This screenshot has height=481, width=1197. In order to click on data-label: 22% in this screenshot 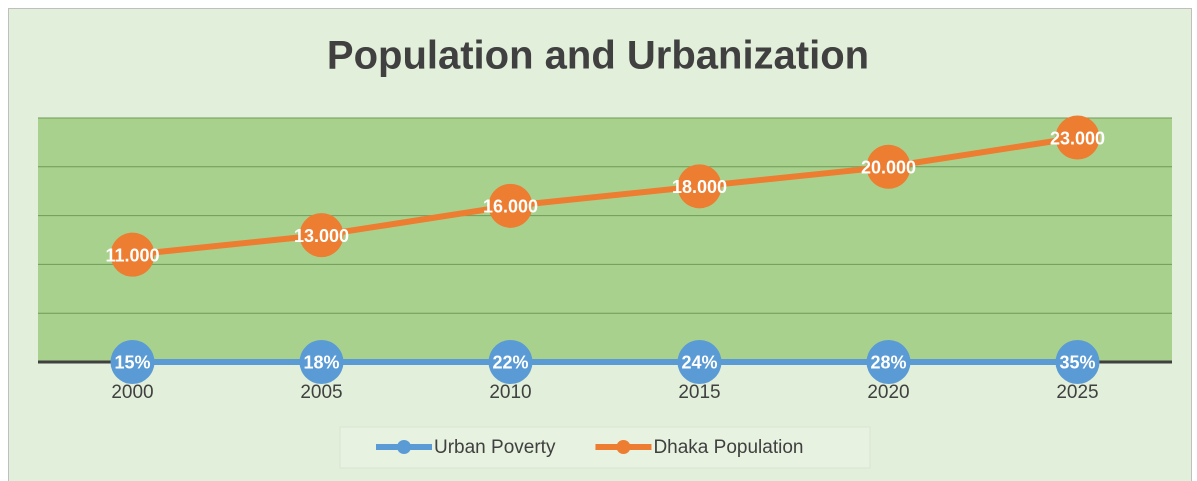, I will do `click(510, 363)`.